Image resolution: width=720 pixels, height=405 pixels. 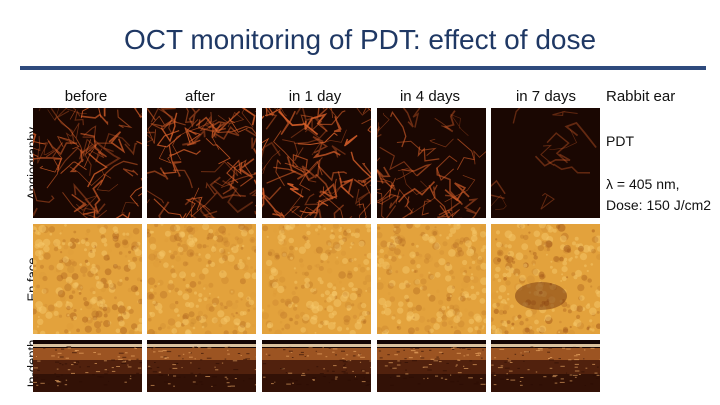 What do you see at coordinates (643, 184) in the screenshot?
I see `wavelength-label: λ = 405 nm,` at bounding box center [643, 184].